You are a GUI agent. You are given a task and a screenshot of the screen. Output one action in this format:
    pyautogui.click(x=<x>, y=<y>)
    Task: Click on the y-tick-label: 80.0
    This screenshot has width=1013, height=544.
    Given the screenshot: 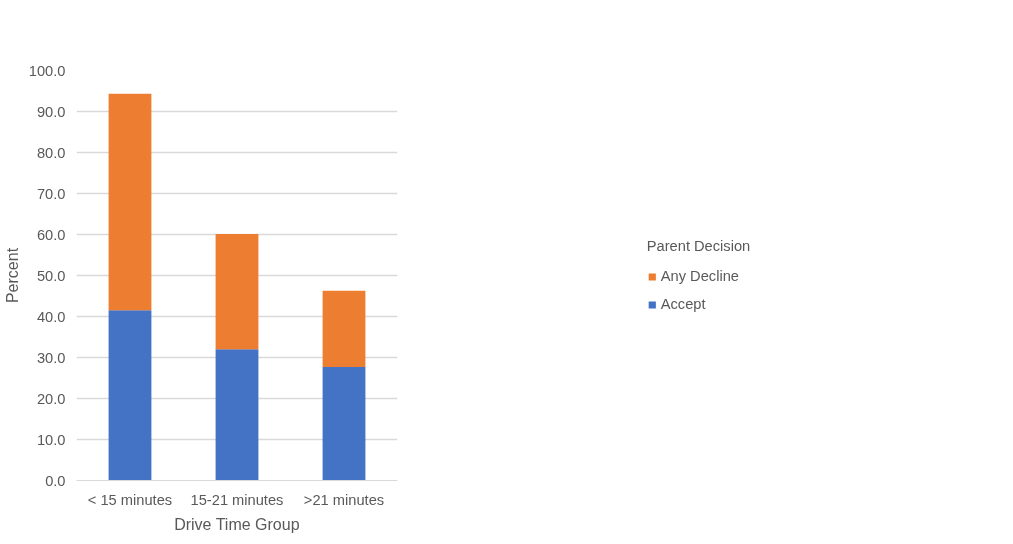 What is the action you would take?
    pyautogui.click(x=51, y=152)
    